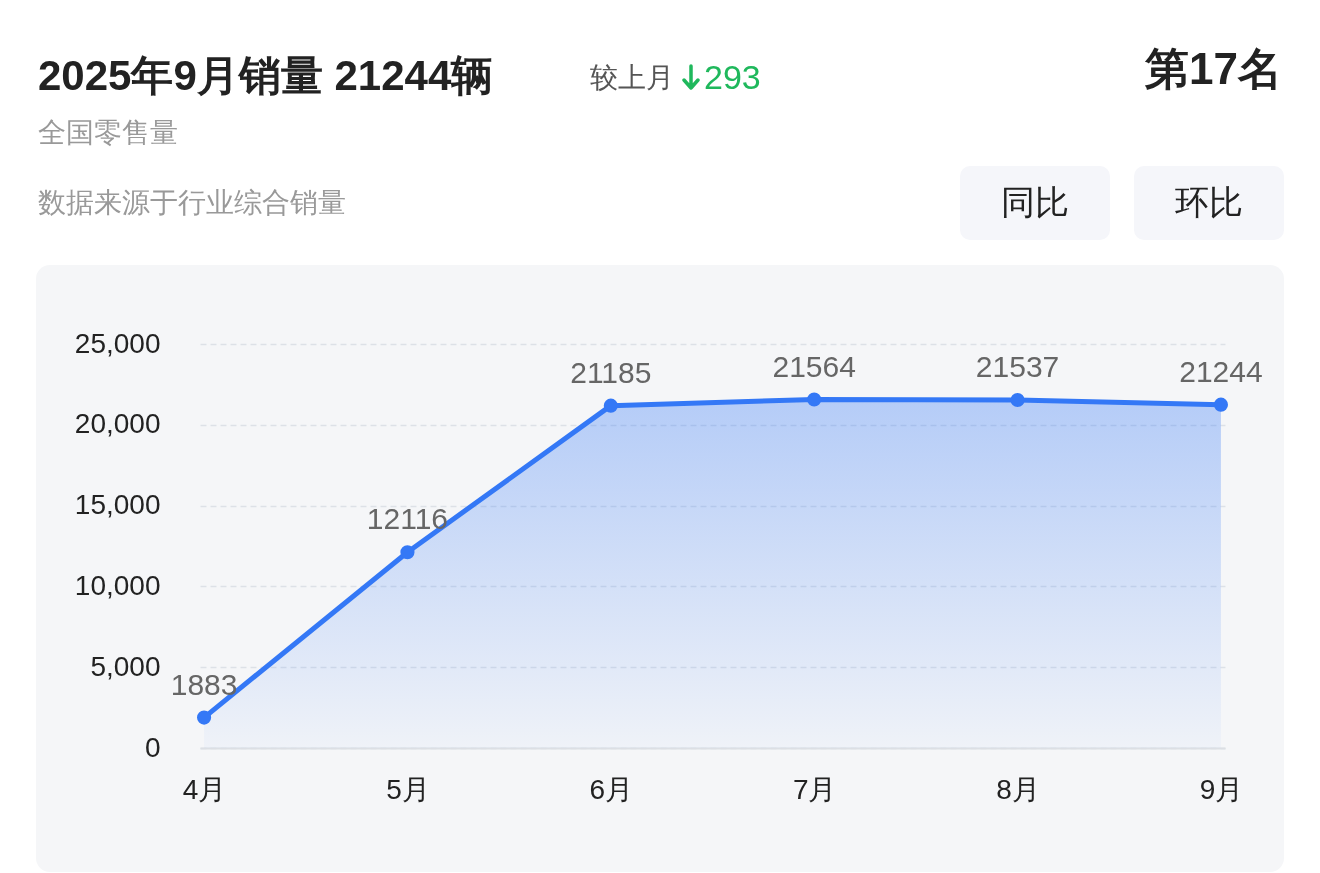  Describe the element at coordinates (611, 372) in the screenshot. I see `data-label: 21185` at that location.